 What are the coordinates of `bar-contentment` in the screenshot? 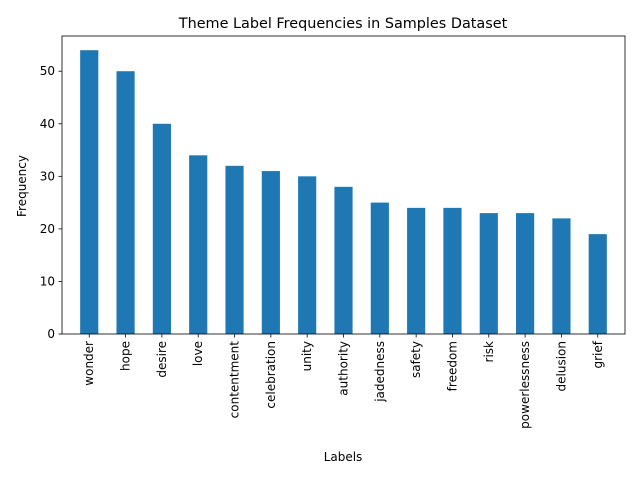 It's located at (234, 249).